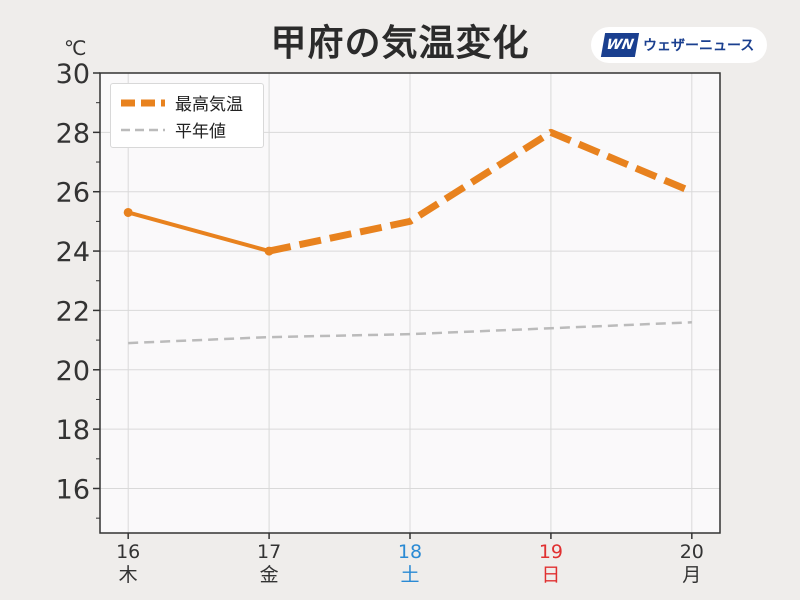 Image resolution: width=800 pixels, height=600 pixels. What do you see at coordinates (269, 552) in the screenshot?
I see `x-tick-label: 17` at bounding box center [269, 552].